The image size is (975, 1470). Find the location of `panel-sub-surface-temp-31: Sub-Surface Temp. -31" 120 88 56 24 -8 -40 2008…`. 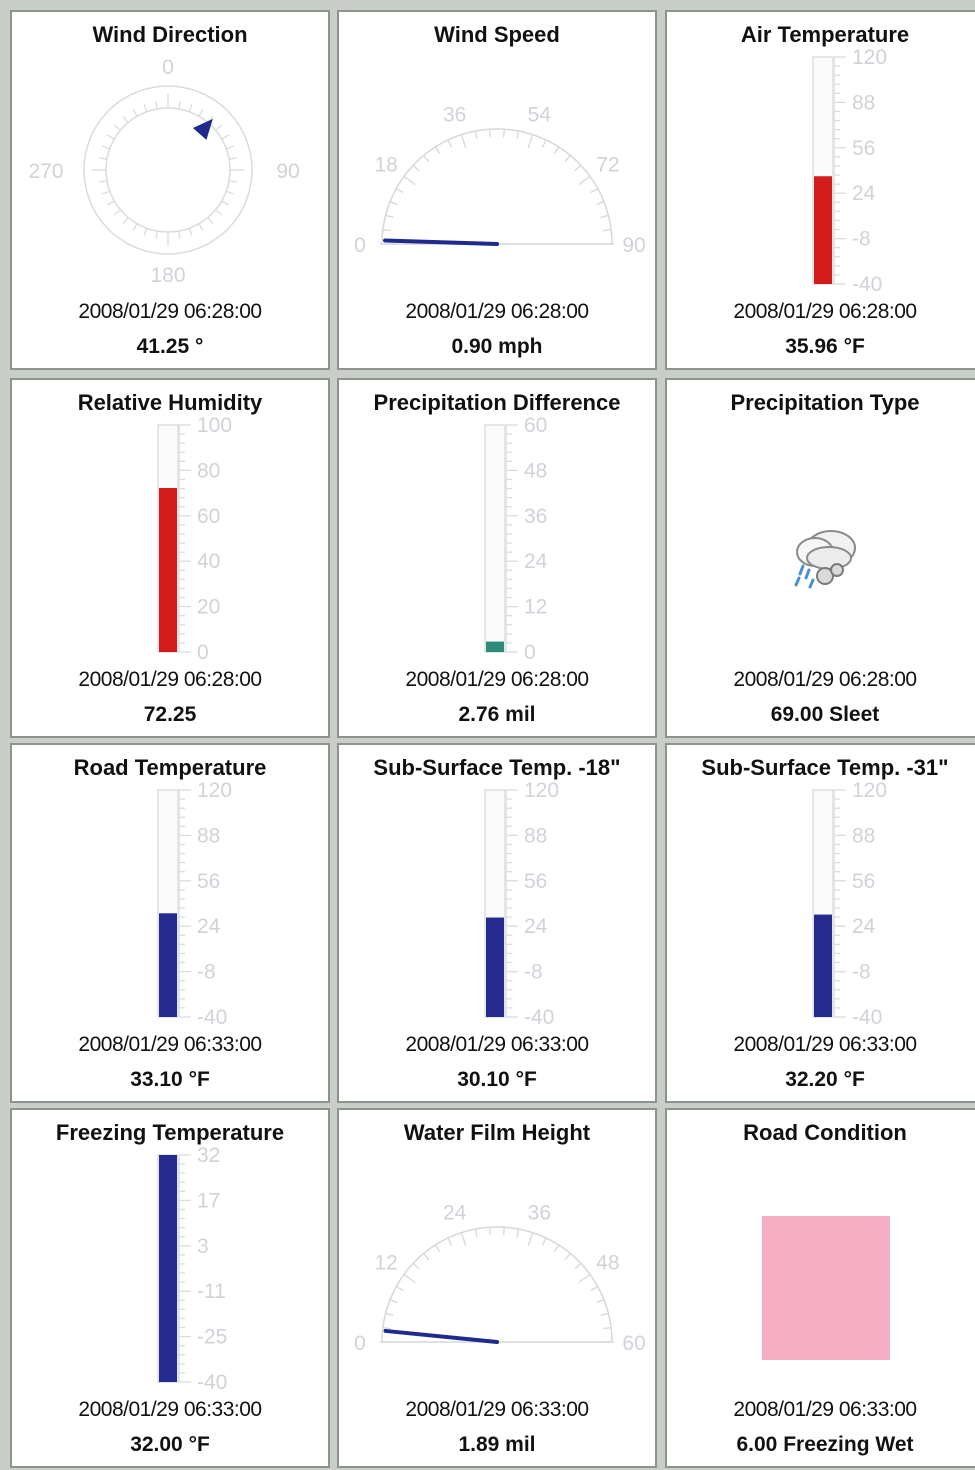

panel-sub-surface-temp-31: Sub-Surface Temp. -31" 120 88 56 24 -8 -40 2008… is located at coordinates (820, 923).